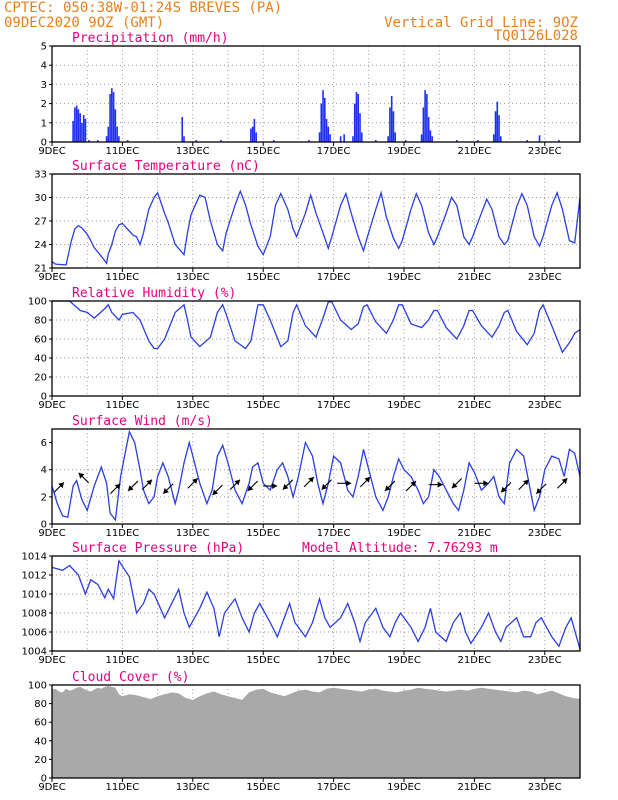 This screenshot has height=800, width=618. Describe the element at coordinates (34, 614) in the screenshot. I see `surface-pressure-ytick-label: 1008` at that location.